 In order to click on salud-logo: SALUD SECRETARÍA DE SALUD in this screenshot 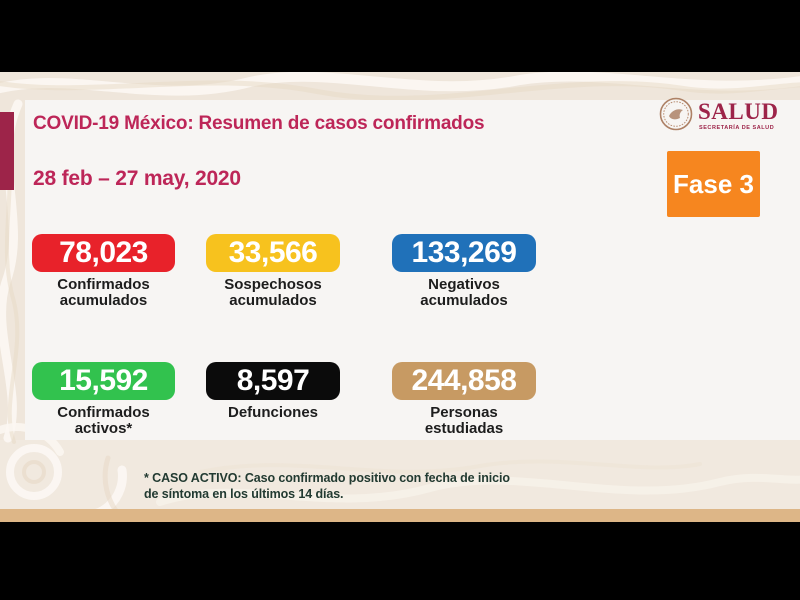, I will do `click(724, 116)`.